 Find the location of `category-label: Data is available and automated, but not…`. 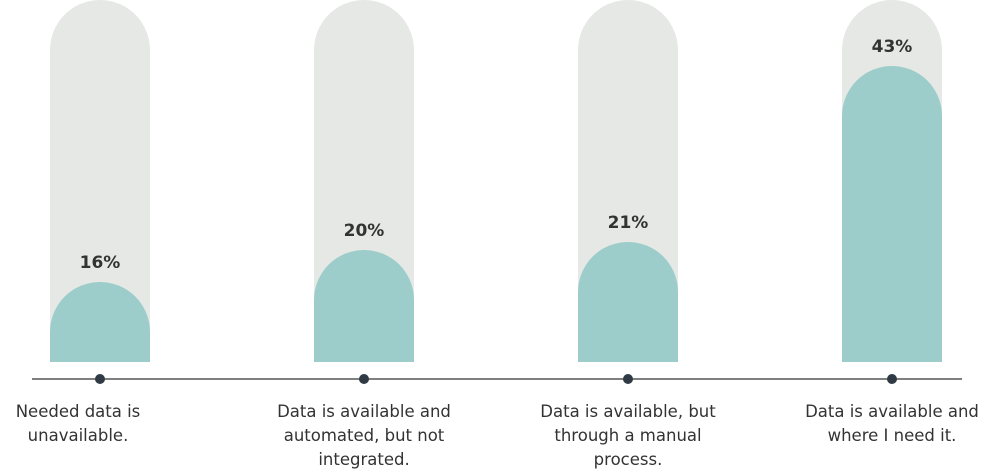

category-label: Data is available and automated, but not… is located at coordinates (364, 435).